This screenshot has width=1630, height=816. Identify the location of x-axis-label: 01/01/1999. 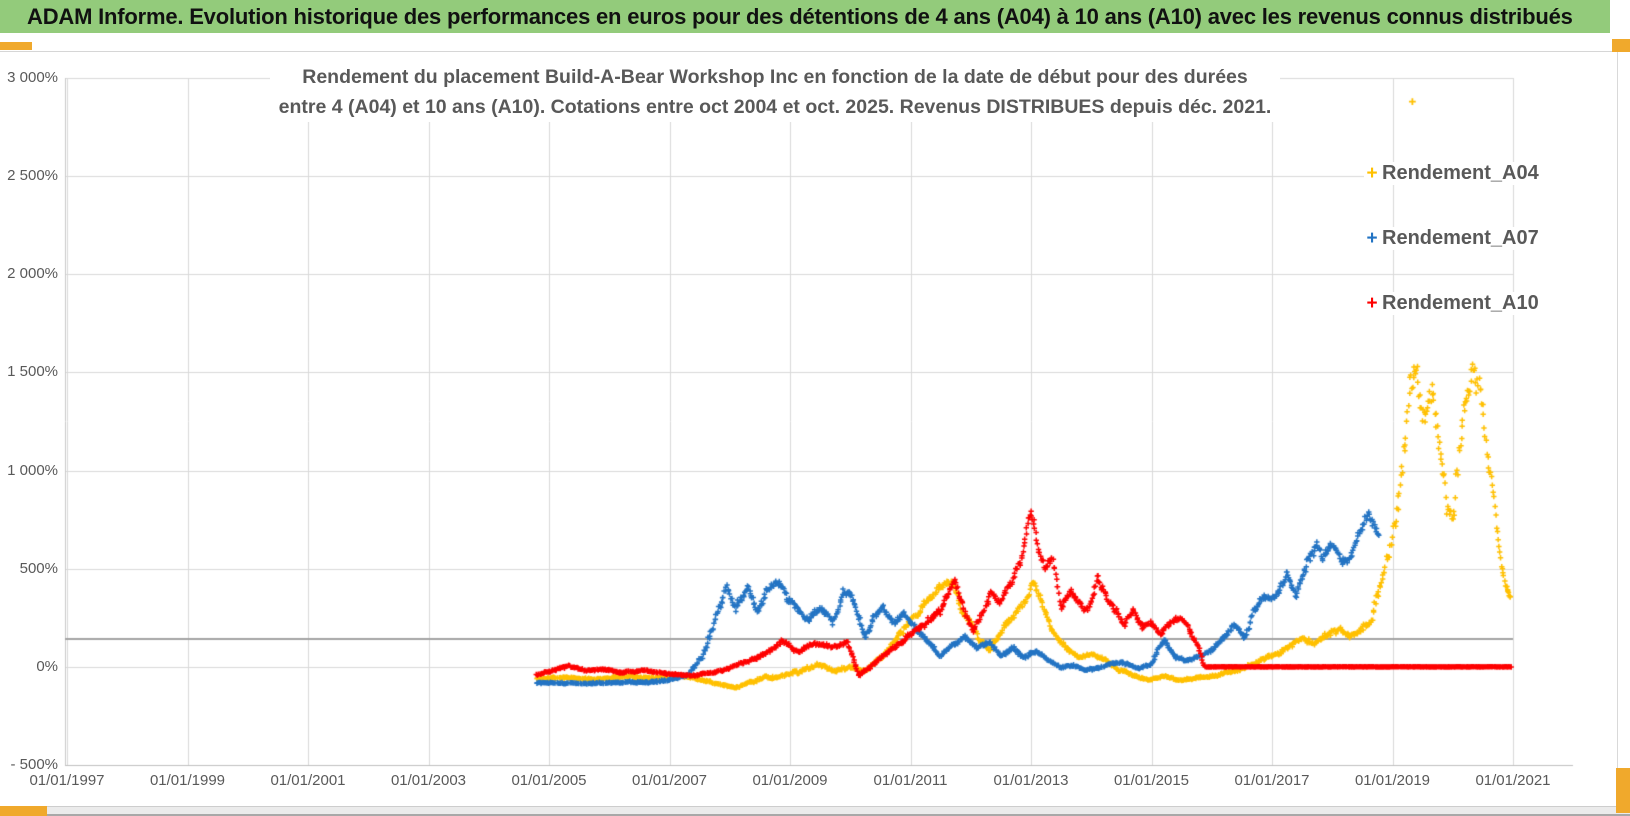
(187, 780).